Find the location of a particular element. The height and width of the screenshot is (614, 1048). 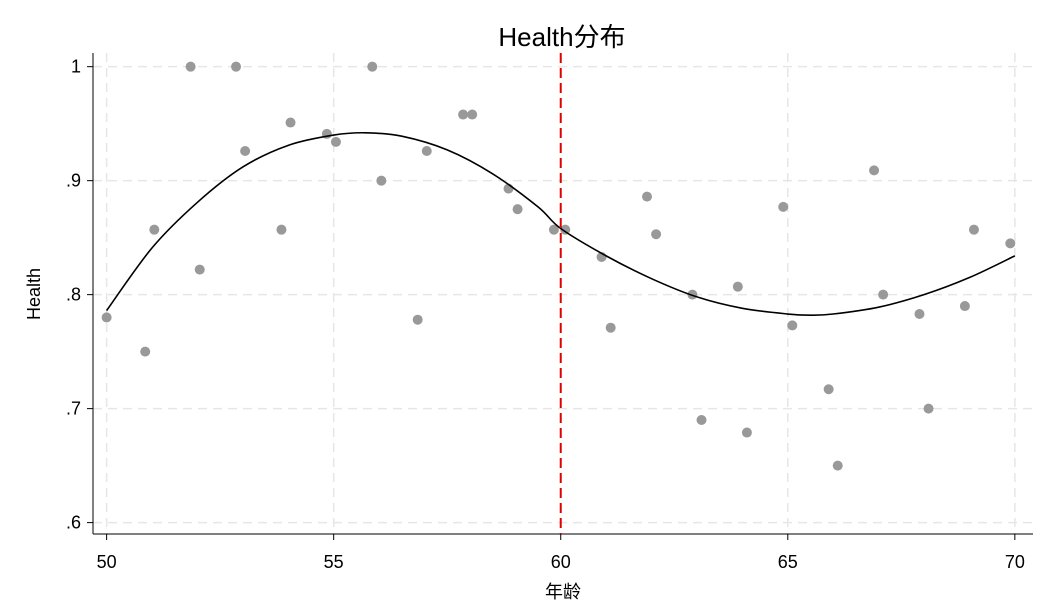

y-tick-label: 1 is located at coordinates (76, 67).